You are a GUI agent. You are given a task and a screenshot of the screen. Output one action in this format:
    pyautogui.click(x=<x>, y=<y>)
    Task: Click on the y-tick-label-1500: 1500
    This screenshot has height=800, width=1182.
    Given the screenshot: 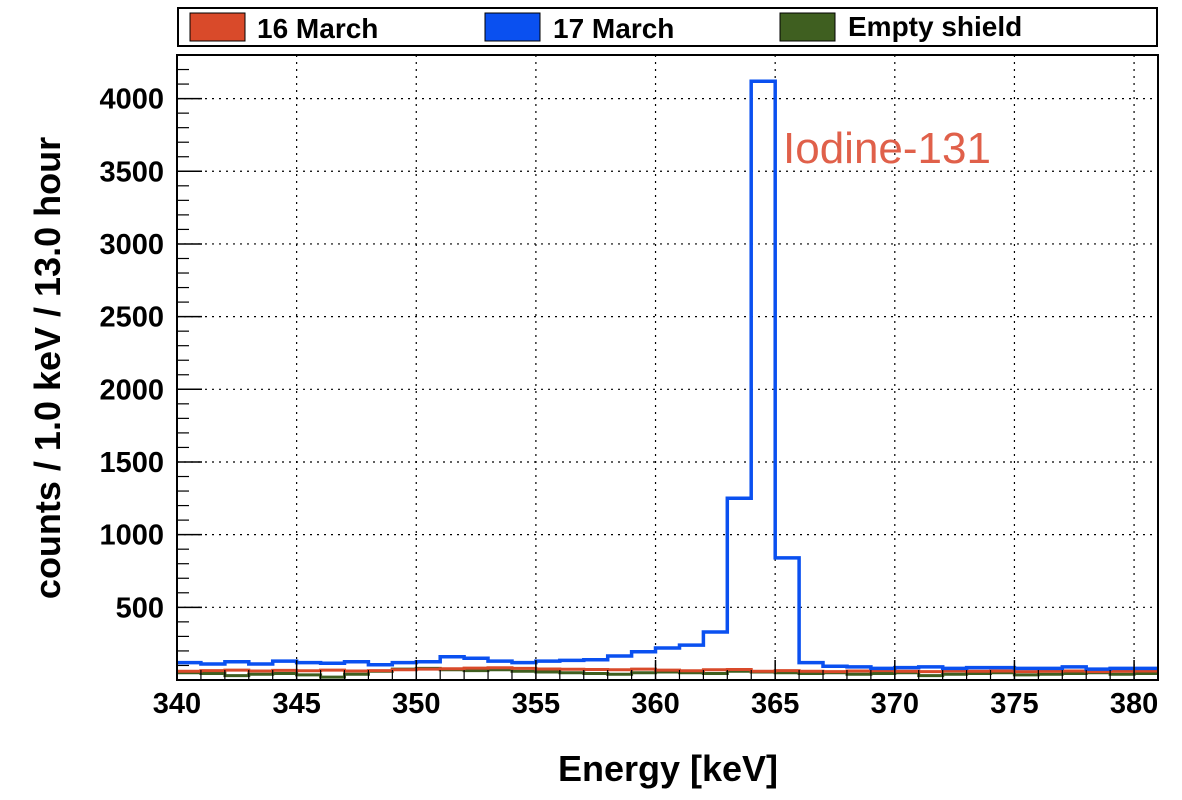 What is the action you would take?
    pyautogui.click(x=131, y=463)
    